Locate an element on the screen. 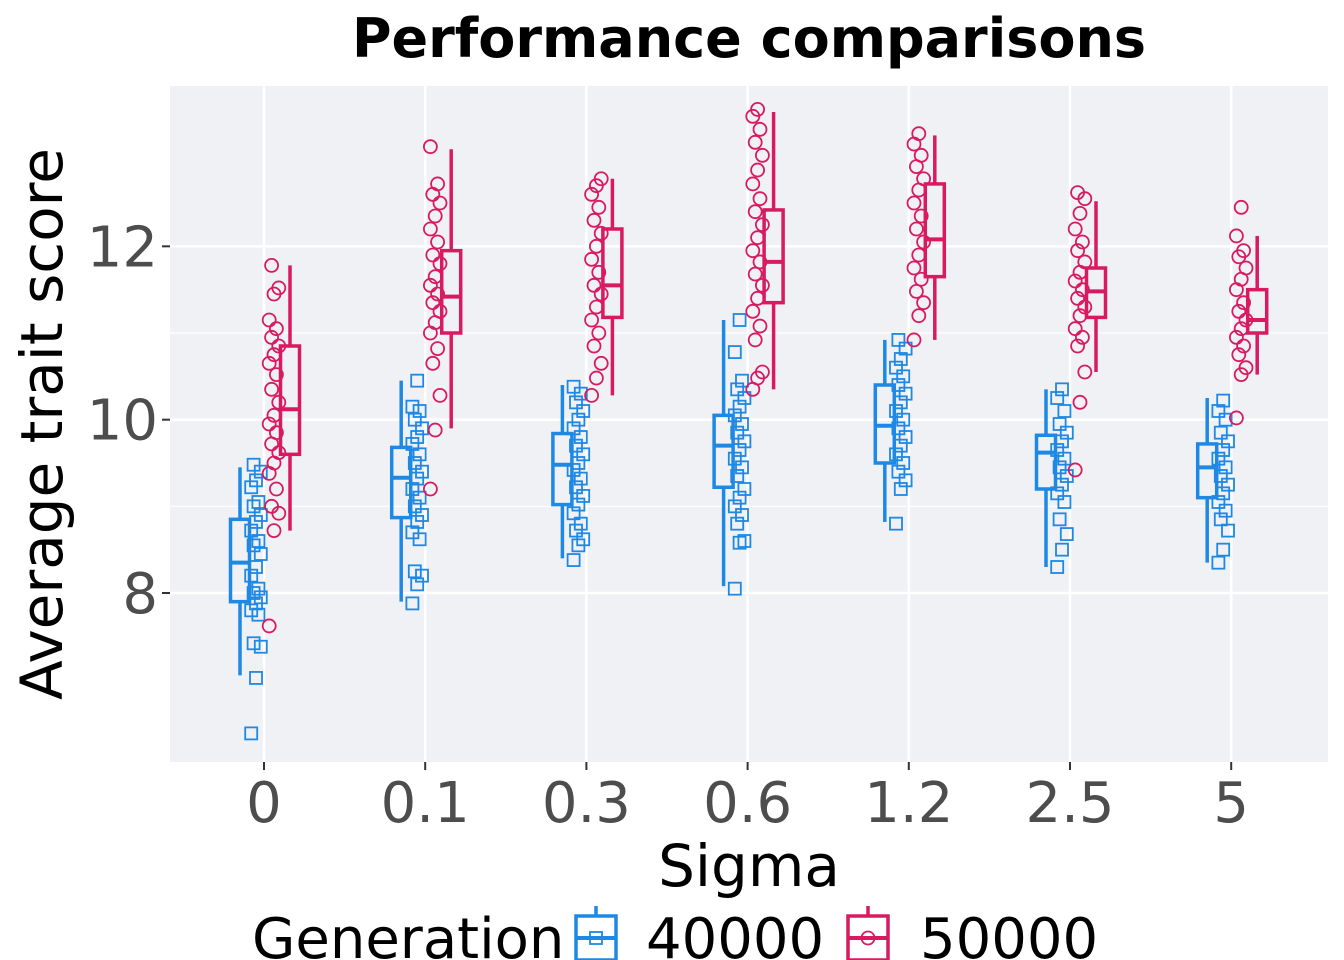 Image resolution: width=1344 pixels, height=960 pixels. box is located at coordinates (290, 400).